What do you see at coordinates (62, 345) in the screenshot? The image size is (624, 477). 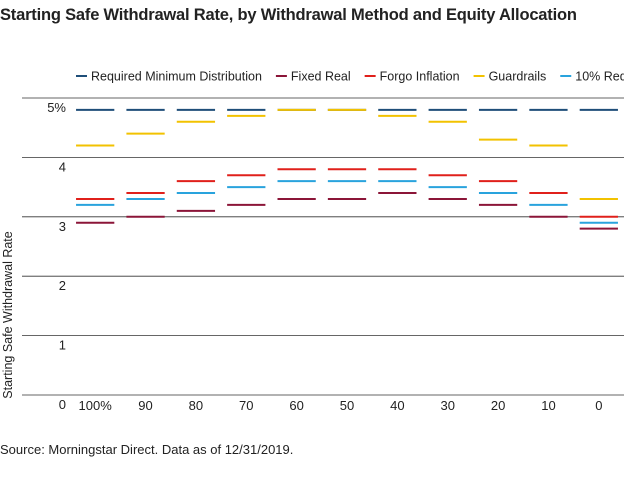 I see `y-tick-label: 1` at bounding box center [62, 345].